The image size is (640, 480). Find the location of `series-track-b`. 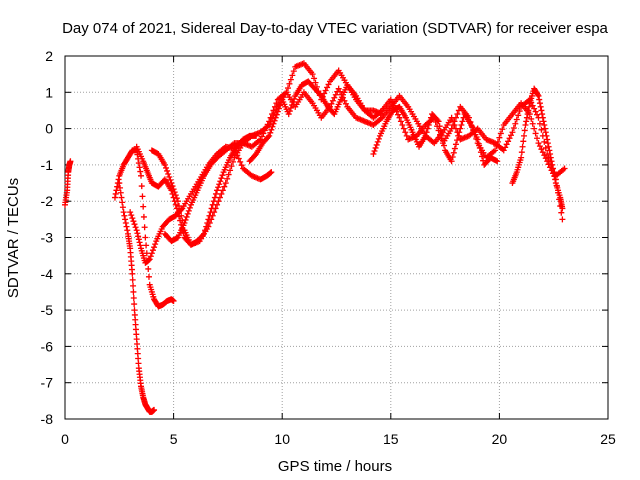

series-track-b is located at coordinates (137, 297).